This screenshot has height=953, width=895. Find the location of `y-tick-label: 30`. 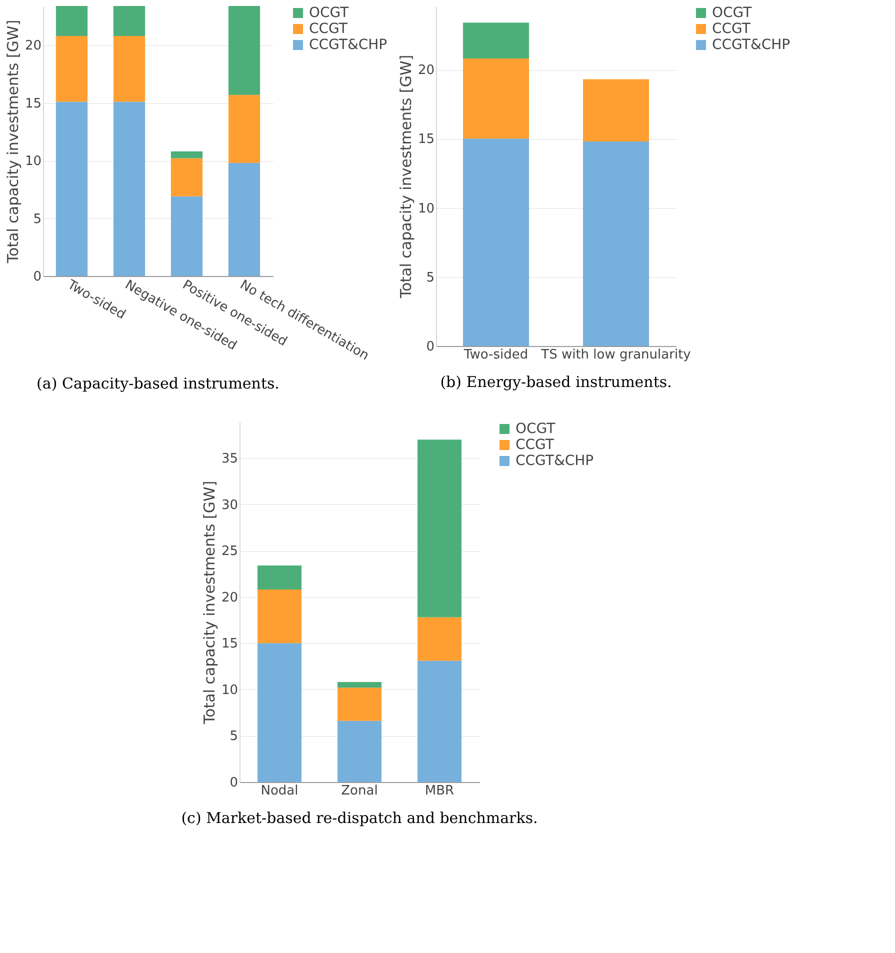

y-tick-label: 30 is located at coordinates (229, 505).